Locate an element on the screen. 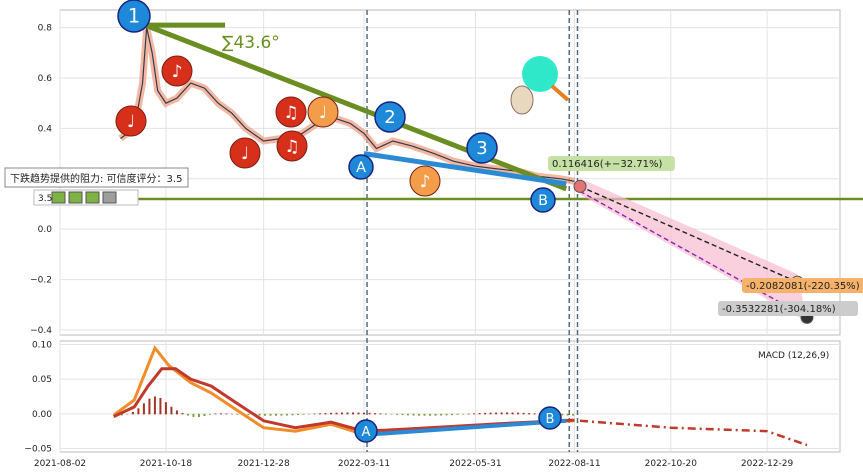 This screenshot has height=474, width=863. resistance-label: 下跌趋势提供的阻力: 可信度评分：3.5 is located at coordinates (96, 178).